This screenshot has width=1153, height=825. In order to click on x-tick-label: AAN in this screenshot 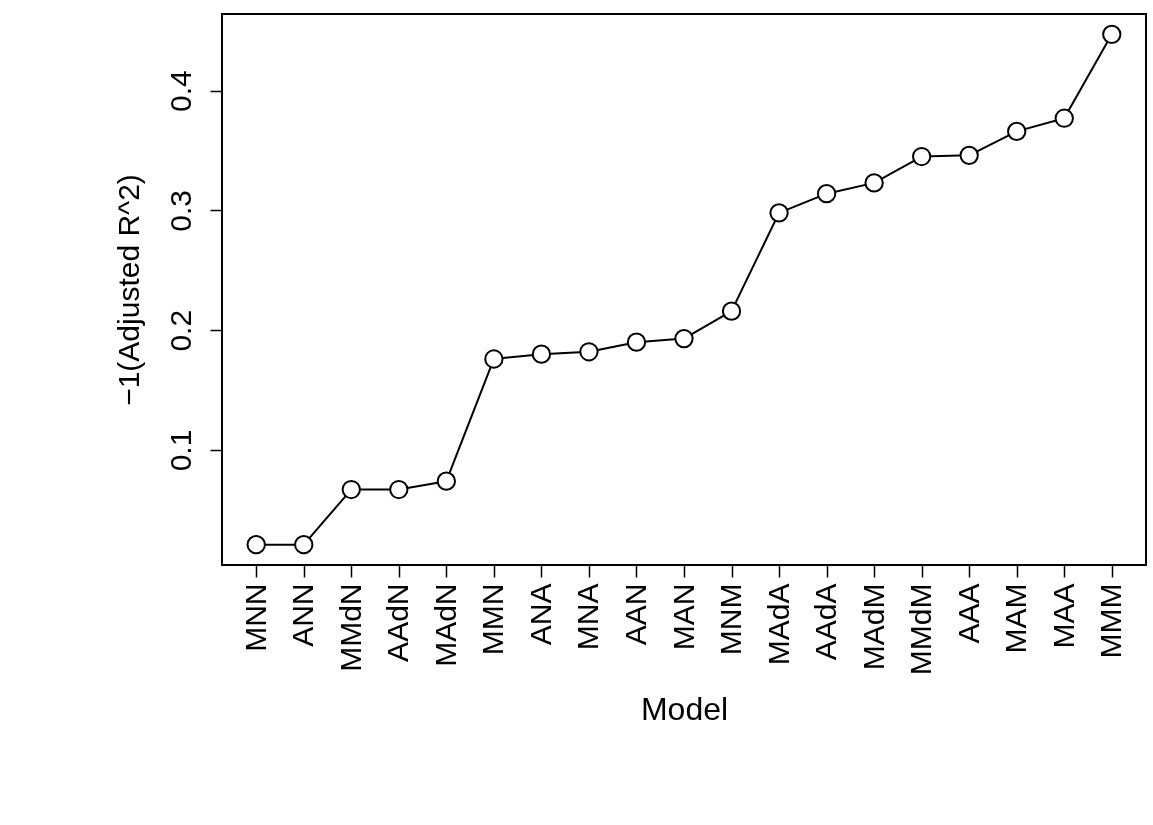, I will do `click(635, 614)`.